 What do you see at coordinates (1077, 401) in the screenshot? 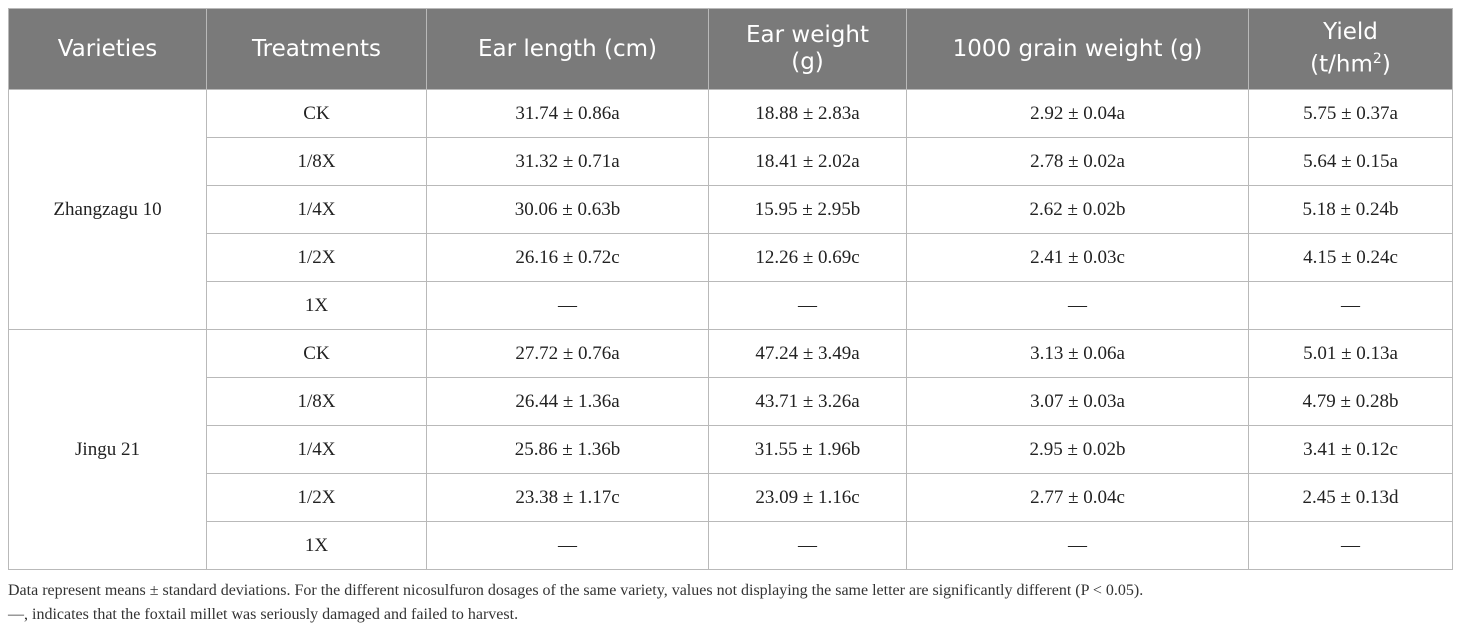
I see `grain-weight-cell: 3.07 ± 0.03a` at bounding box center [1077, 401].